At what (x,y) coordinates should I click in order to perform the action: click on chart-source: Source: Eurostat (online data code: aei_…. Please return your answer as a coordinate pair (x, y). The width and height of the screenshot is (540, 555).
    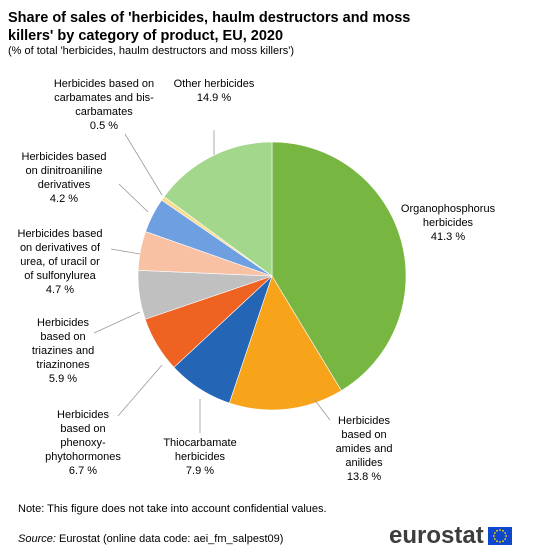
    Looking at the image, I should click on (150, 539).